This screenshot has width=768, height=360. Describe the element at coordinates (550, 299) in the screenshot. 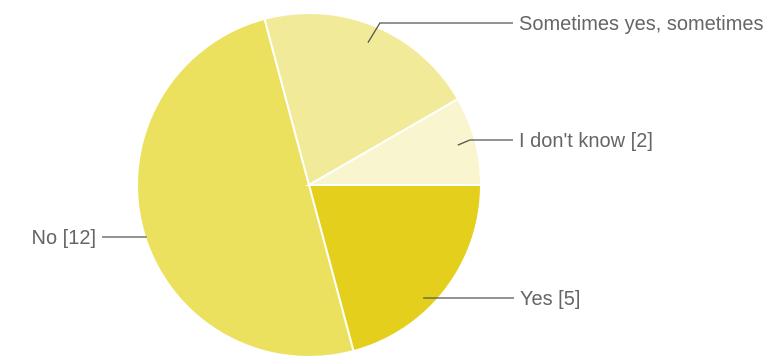

I see `slice-label-yes: Yes [5]` at that location.